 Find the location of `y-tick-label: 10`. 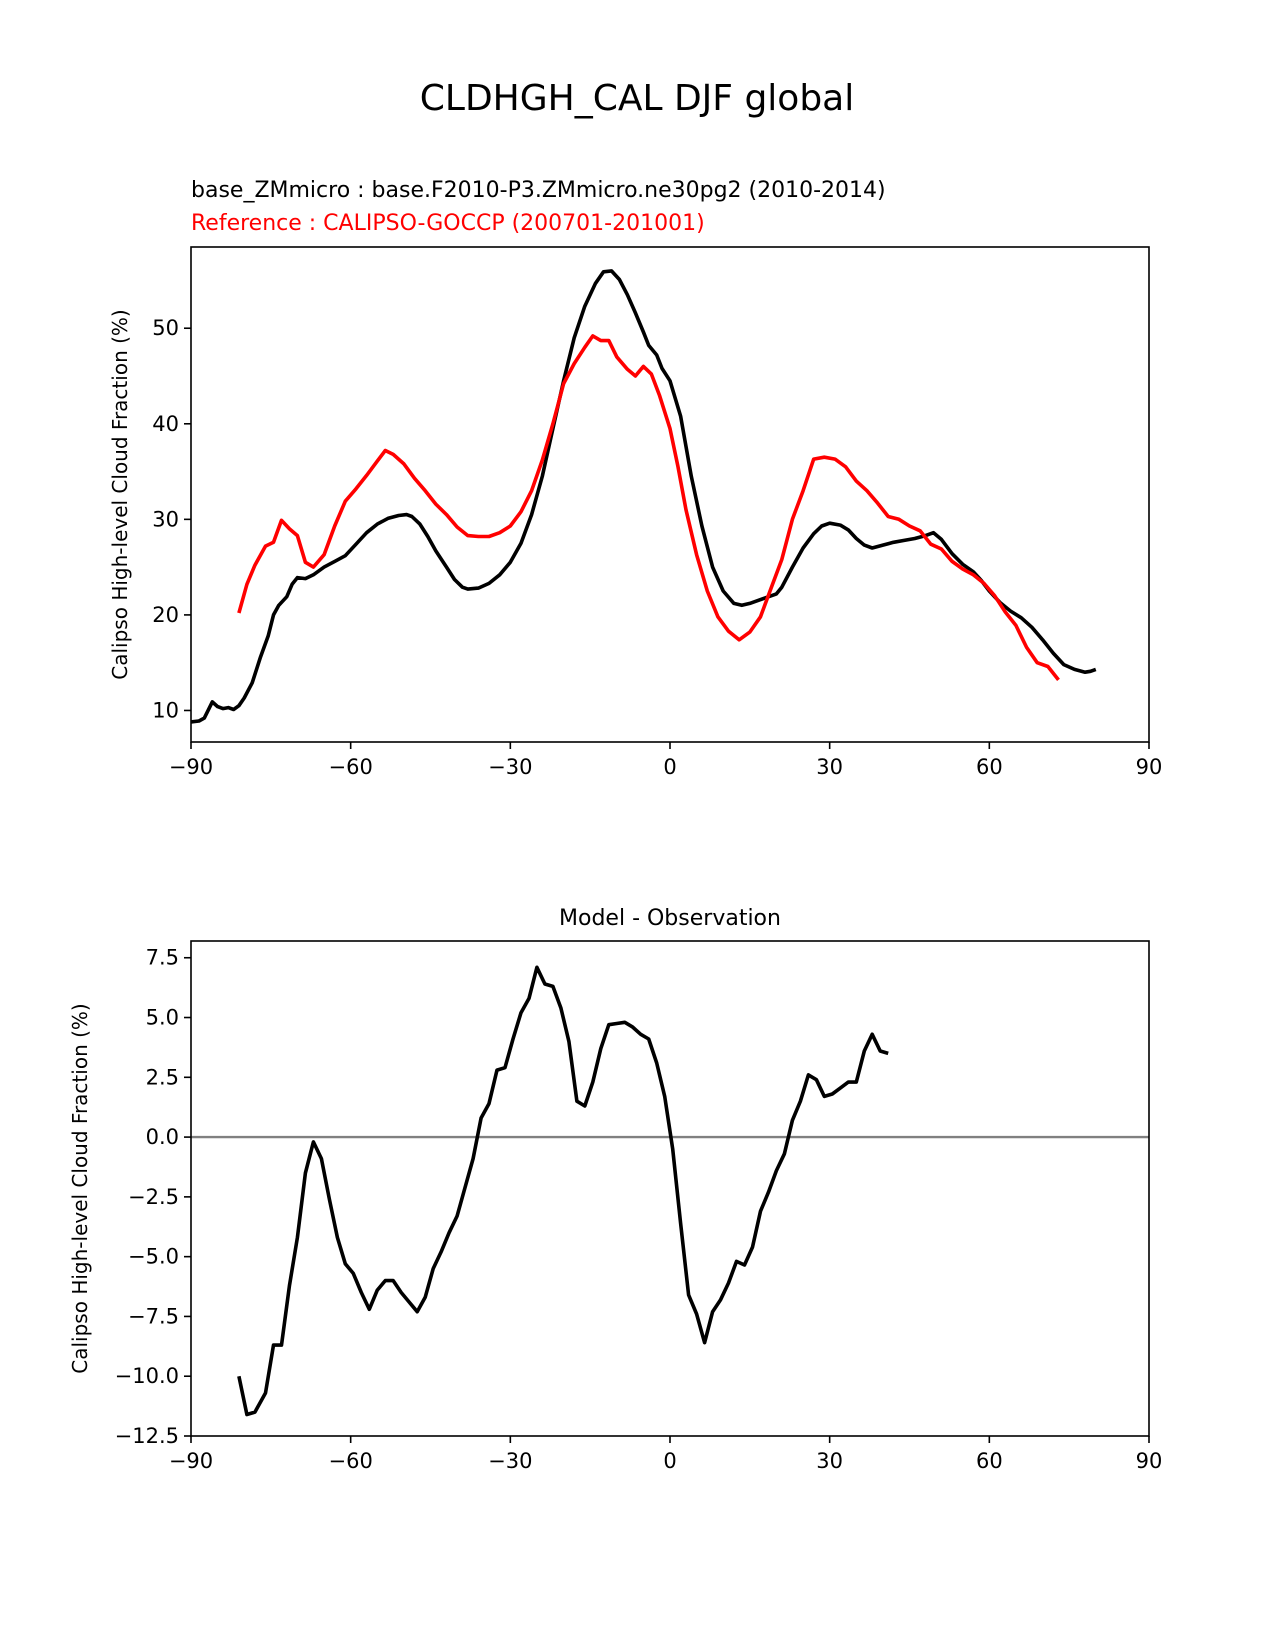

y-tick-label: 10 is located at coordinates (165, 710).